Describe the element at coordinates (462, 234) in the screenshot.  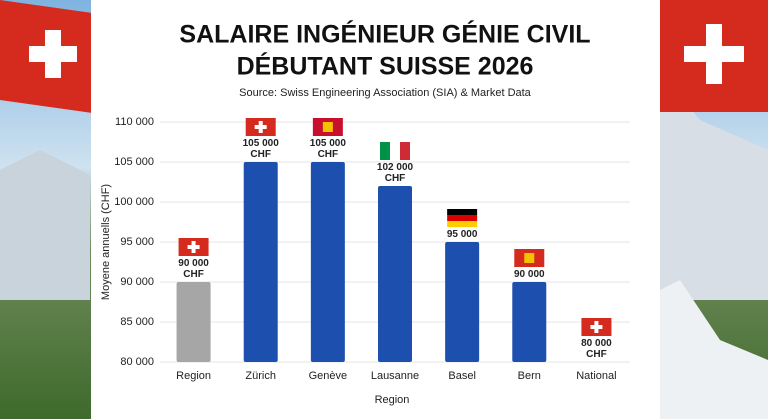
I see `value-label: 95 000` at that location.